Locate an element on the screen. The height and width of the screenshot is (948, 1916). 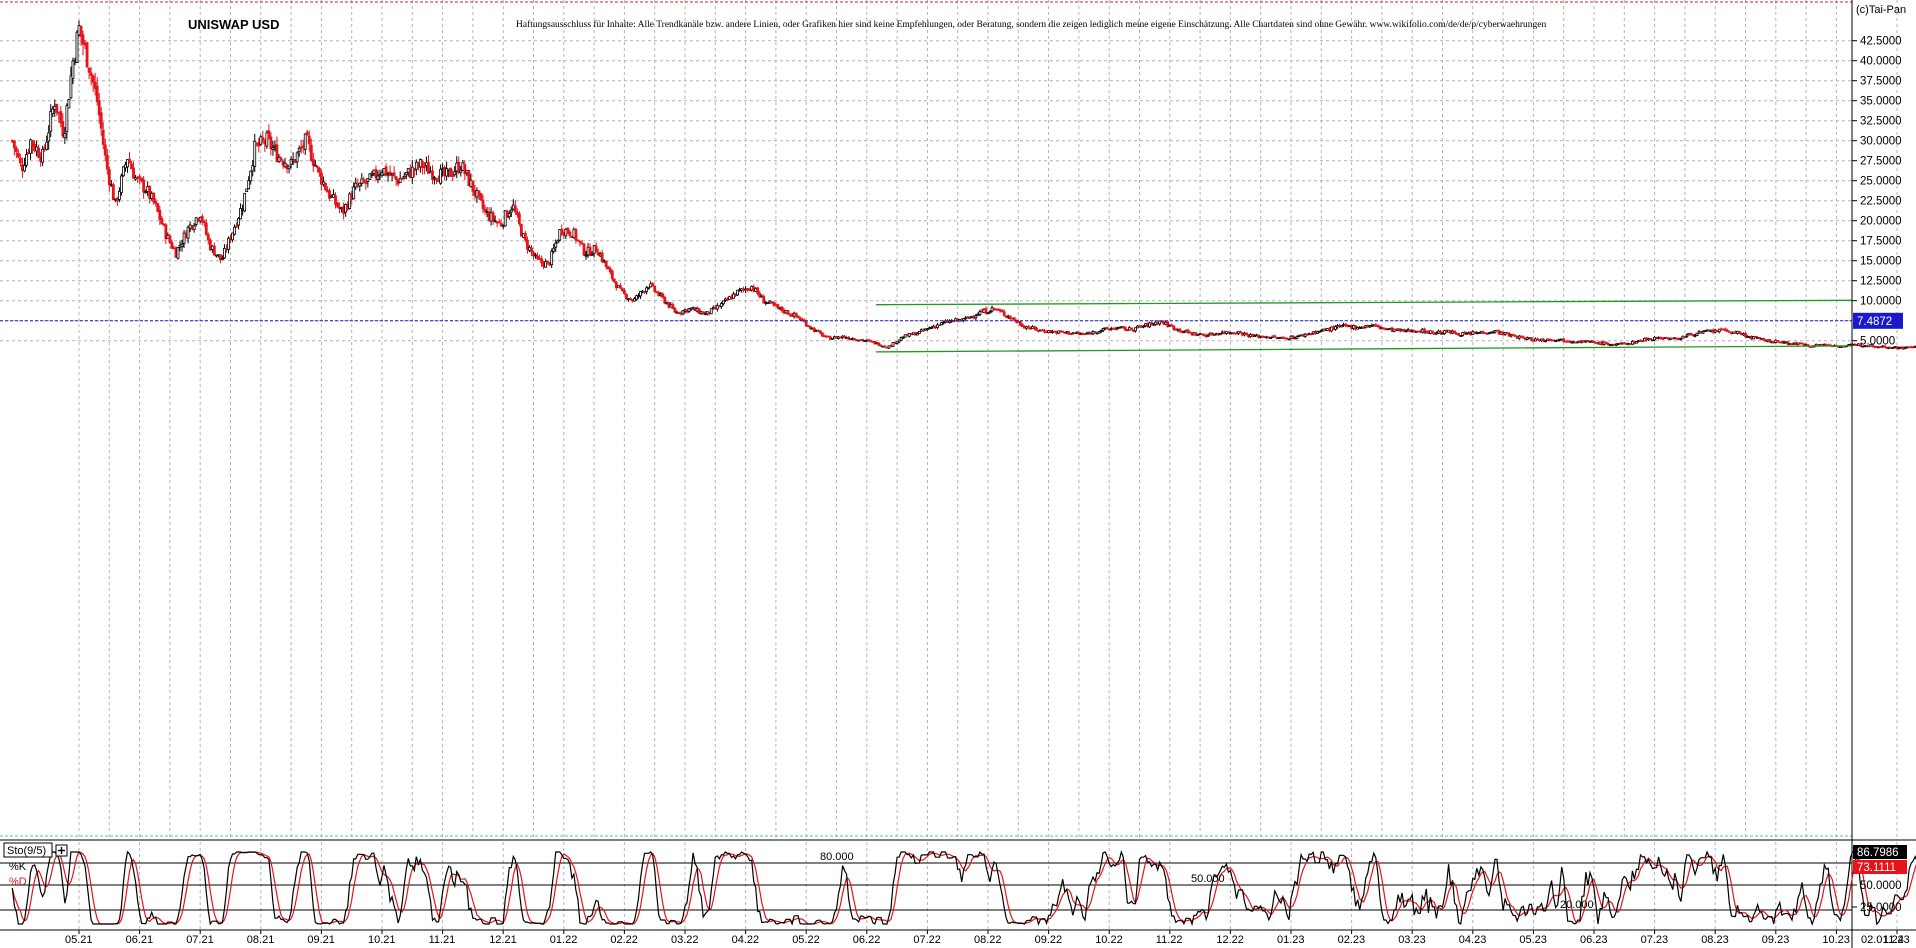
x-tick-label: 02.23 is located at coordinates (1352, 940).